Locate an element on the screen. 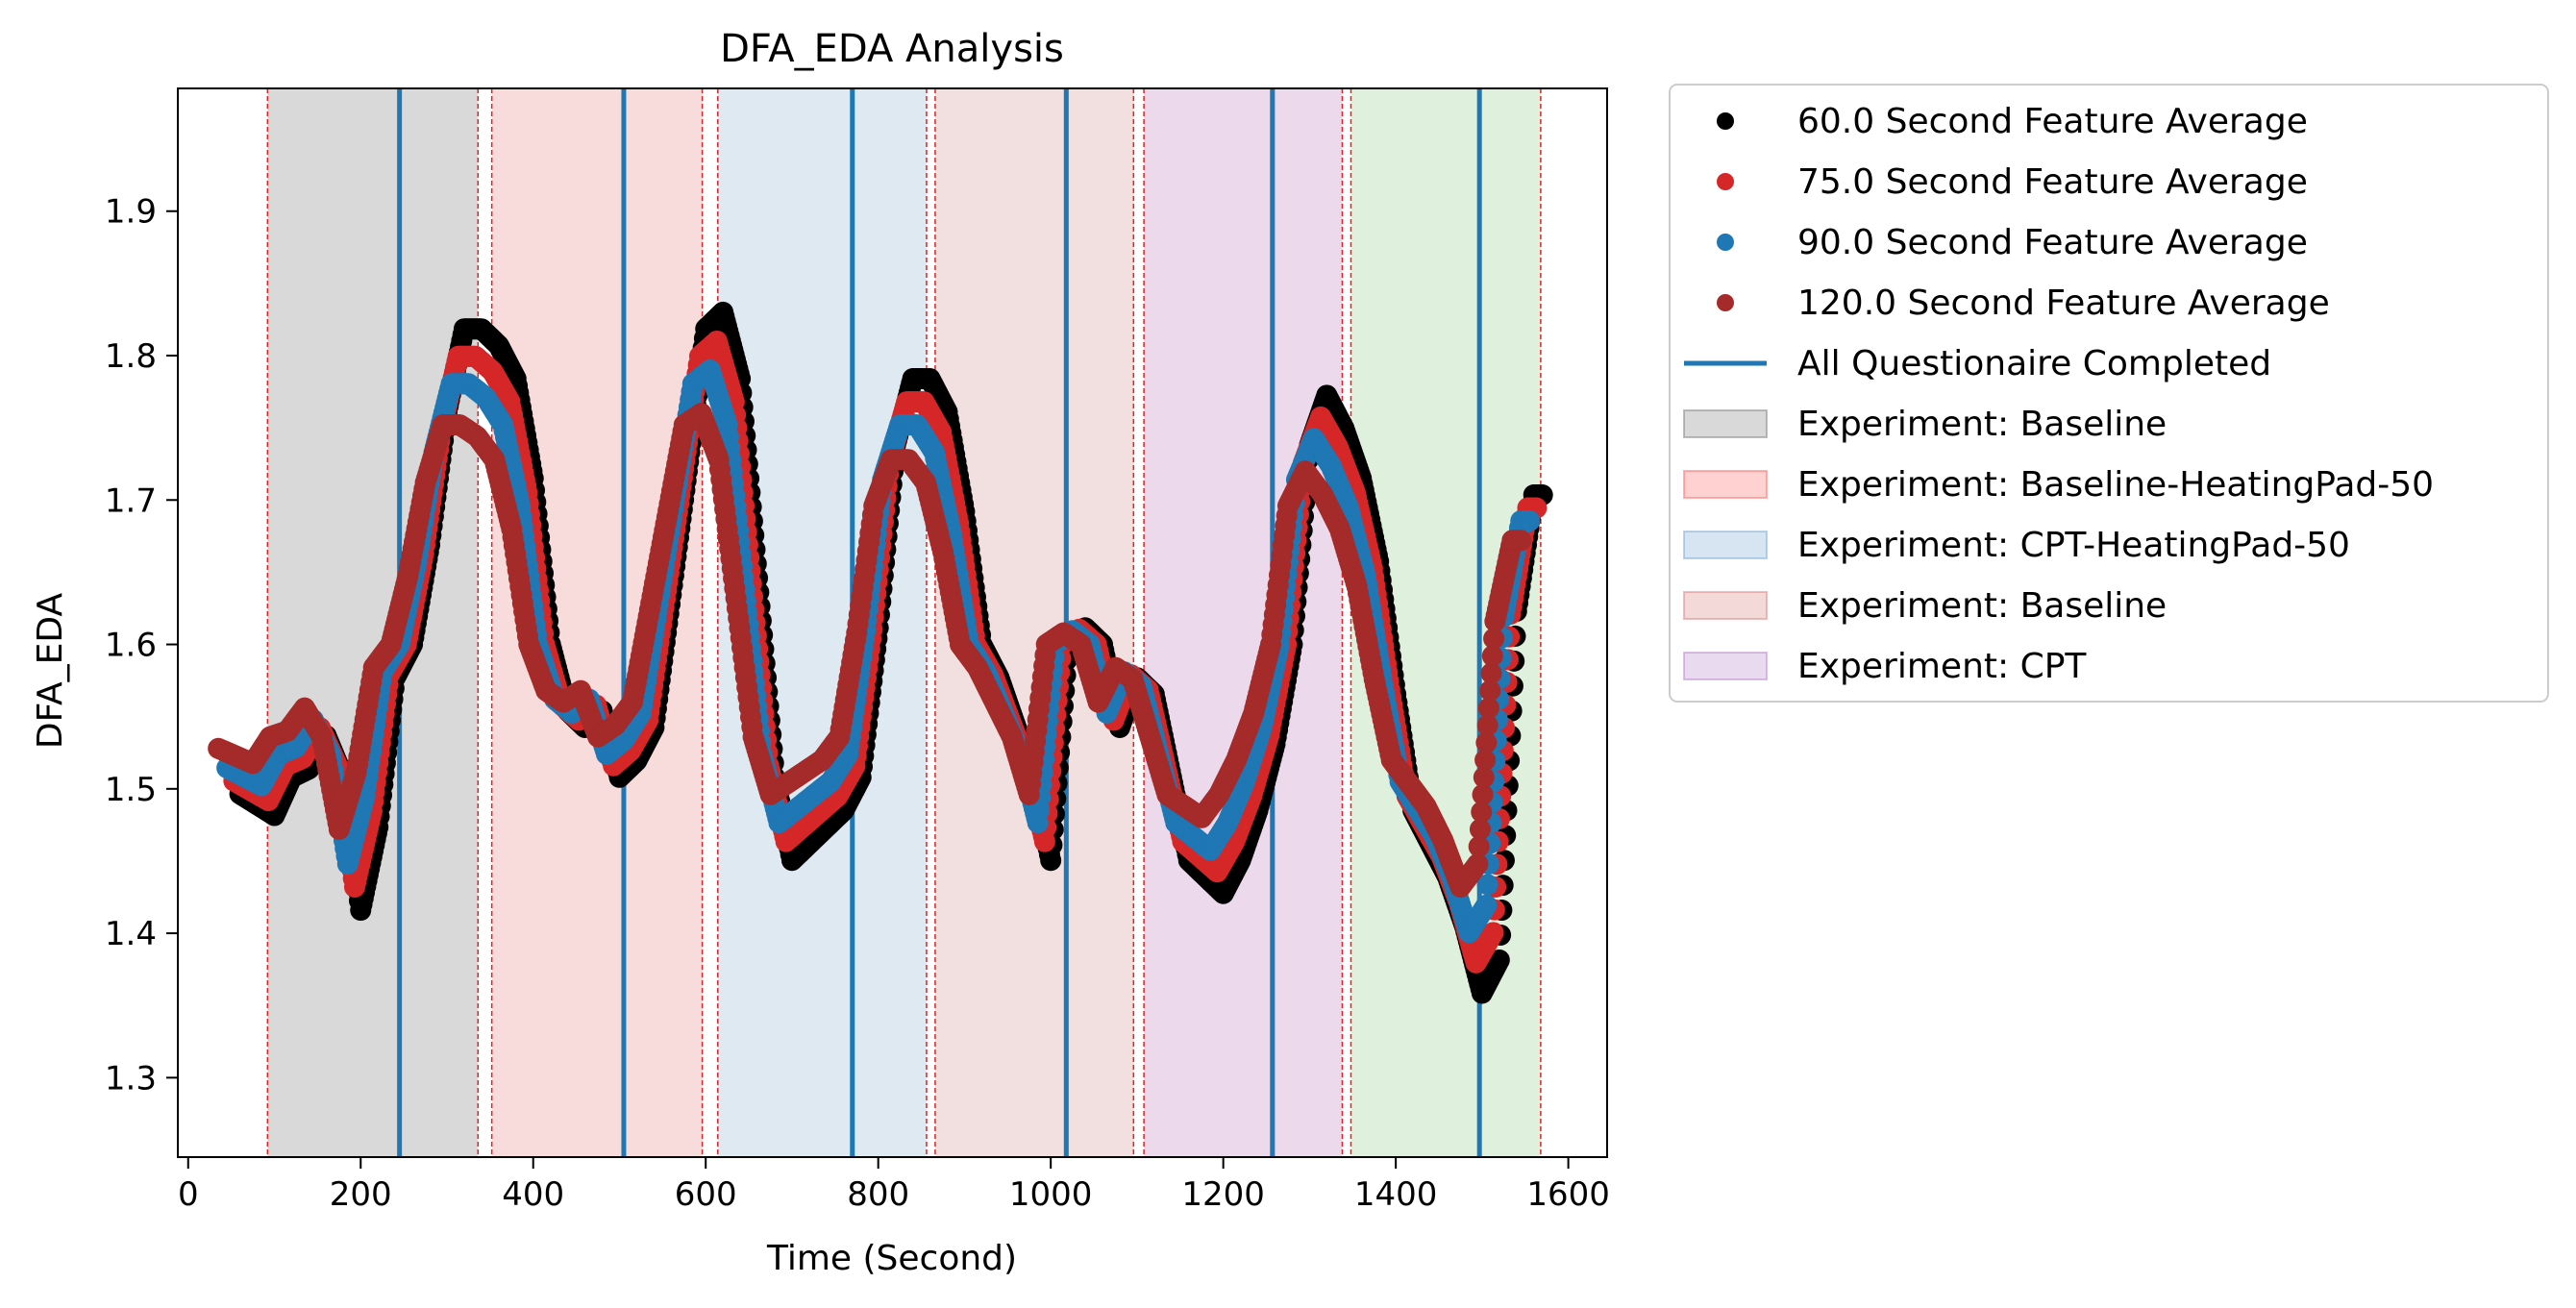 This screenshot has height=1308, width=2576. x-tick-label: 400 is located at coordinates (533, 1194).